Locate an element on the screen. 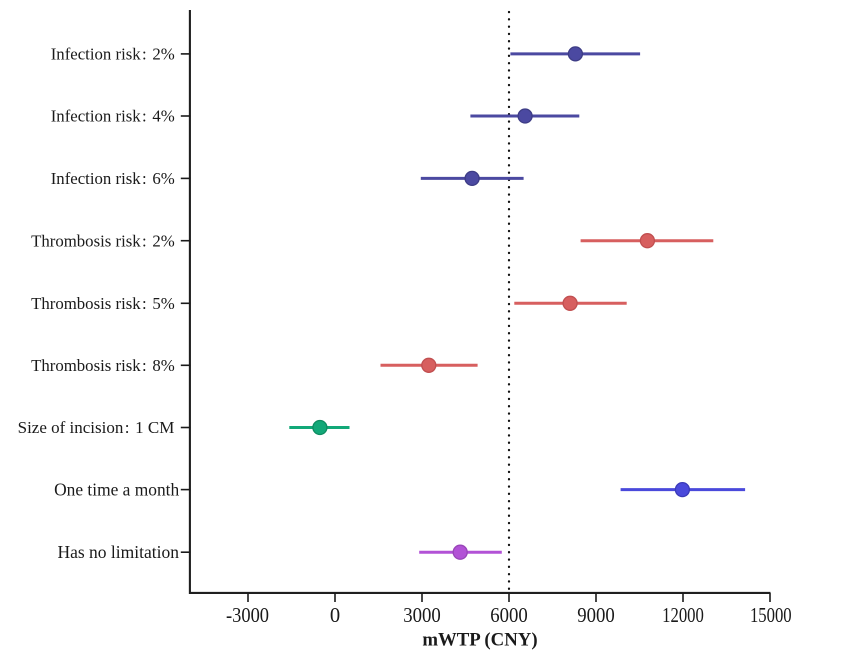  svg-text: Infection risk : 2% is located at coordinates (113, 54).